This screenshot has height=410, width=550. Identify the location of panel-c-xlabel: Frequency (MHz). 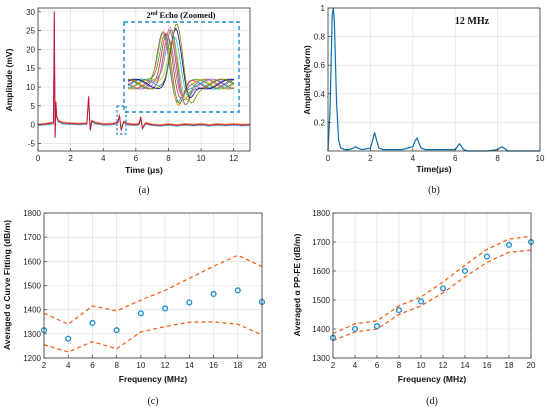
(153, 379).